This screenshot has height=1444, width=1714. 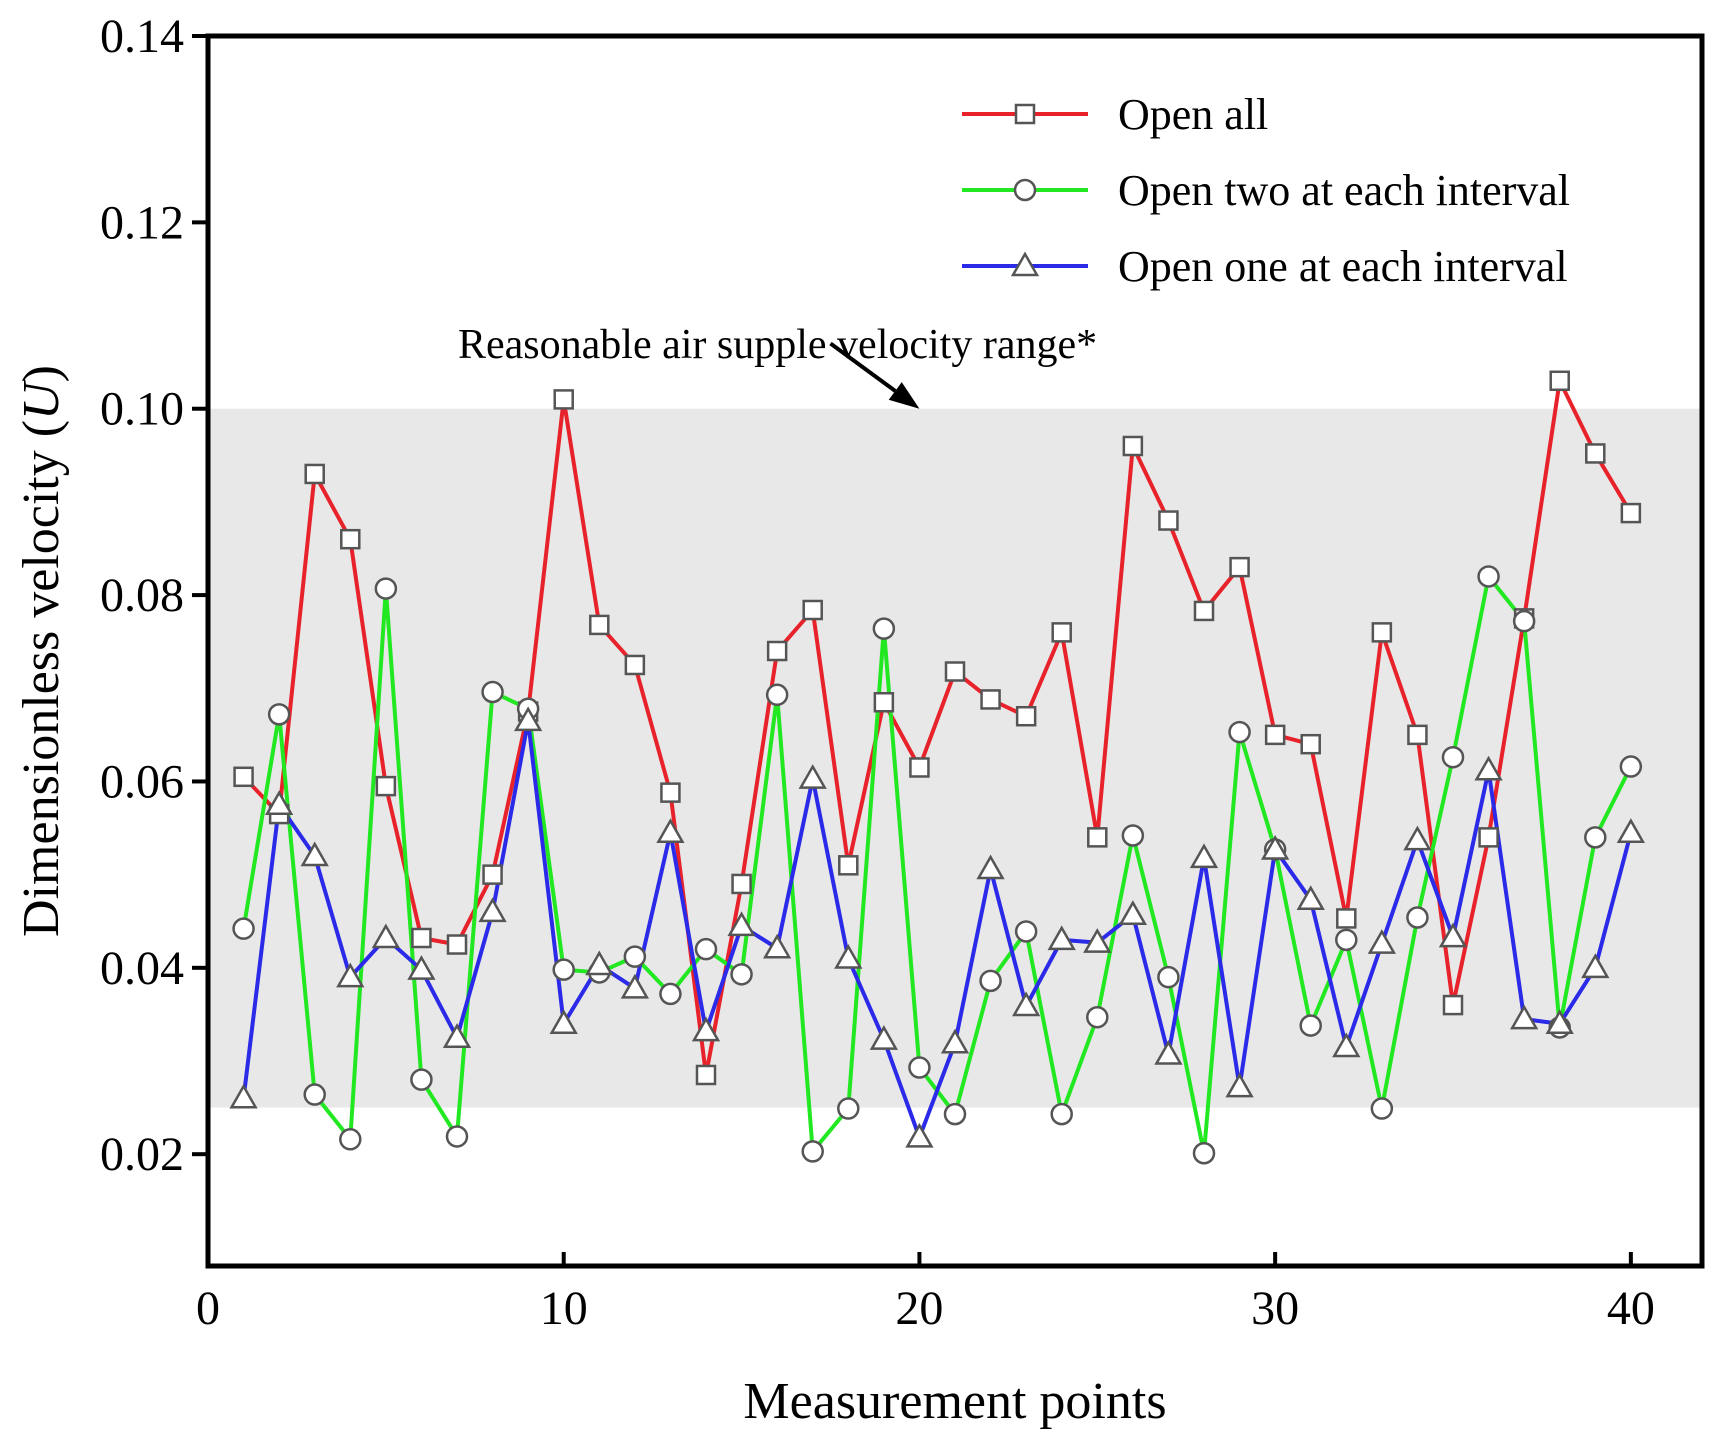 What do you see at coordinates (1193, 114) in the screenshot?
I see `legend-label: Open all` at bounding box center [1193, 114].